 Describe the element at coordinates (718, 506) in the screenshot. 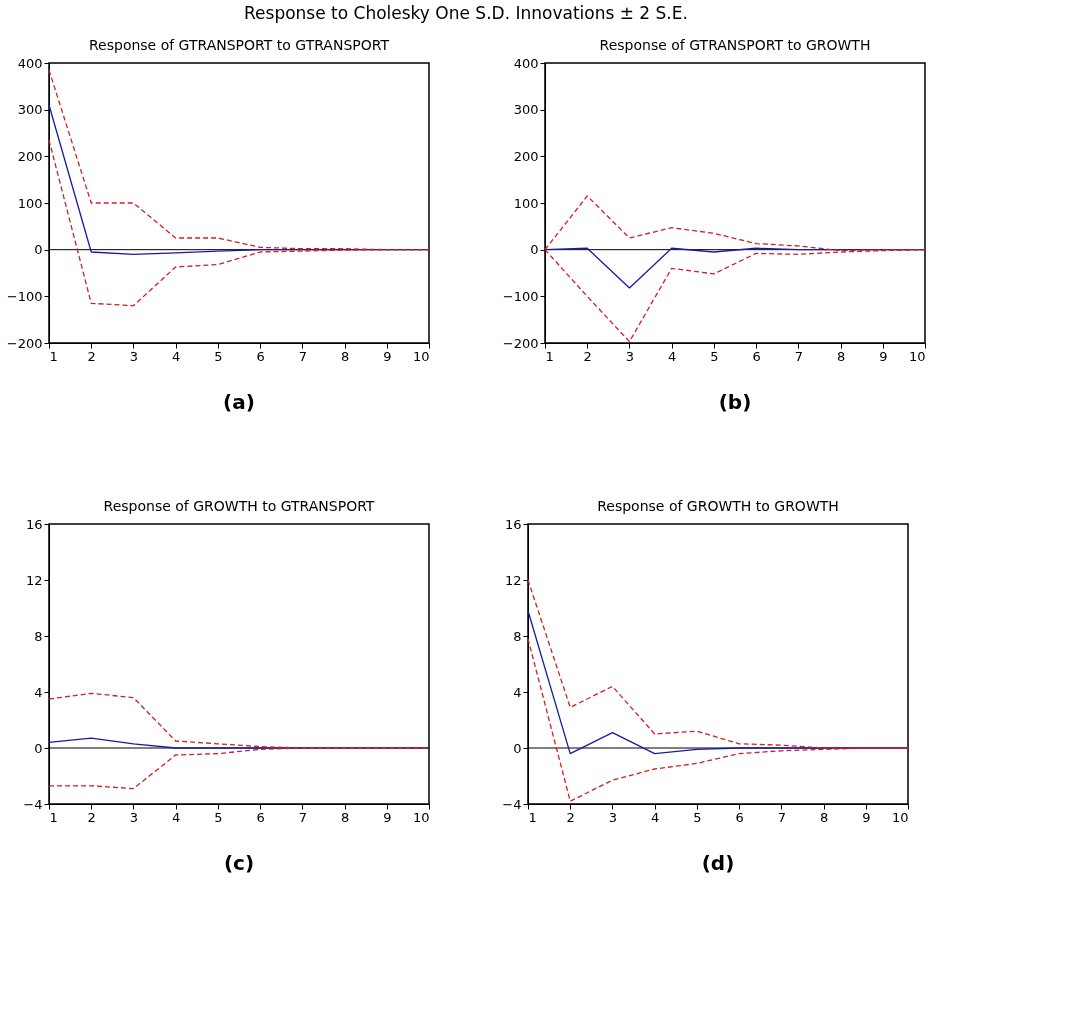

I see `chart-title: Response of GROWTH to GROWTH` at that location.